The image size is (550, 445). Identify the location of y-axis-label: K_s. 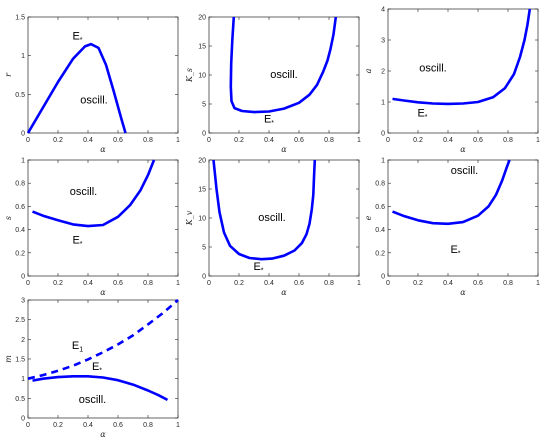
(189, 75).